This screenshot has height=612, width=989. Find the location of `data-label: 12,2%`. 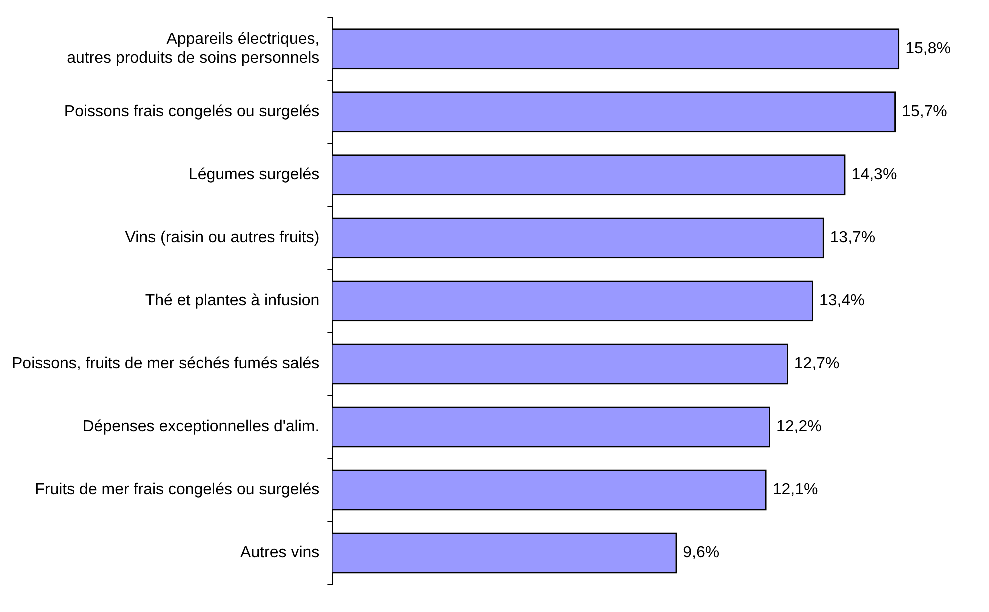

data-label: 12,2% is located at coordinates (799, 427).